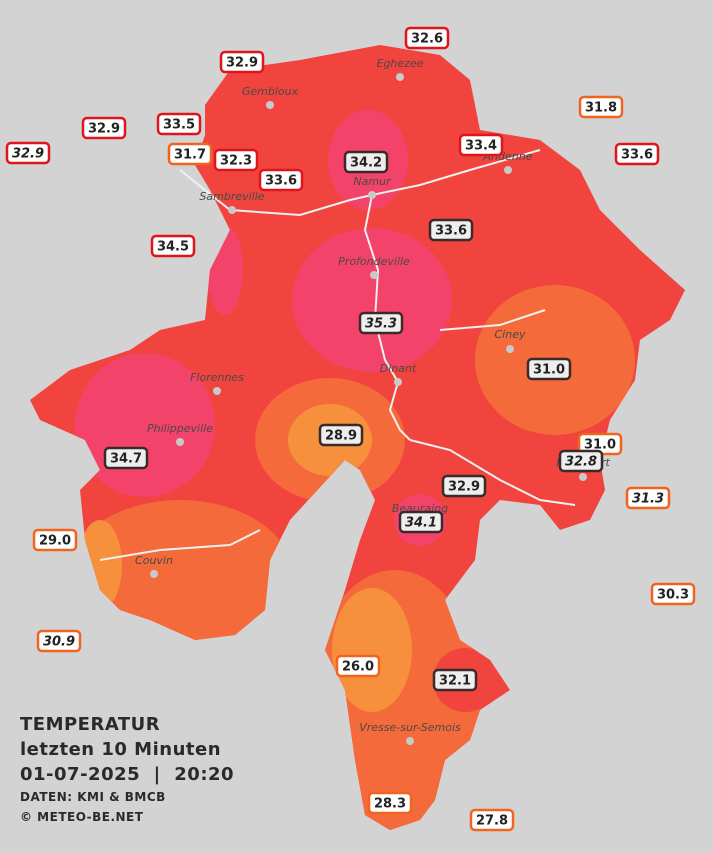  I want to click on station: 33.4, so click(481, 145).